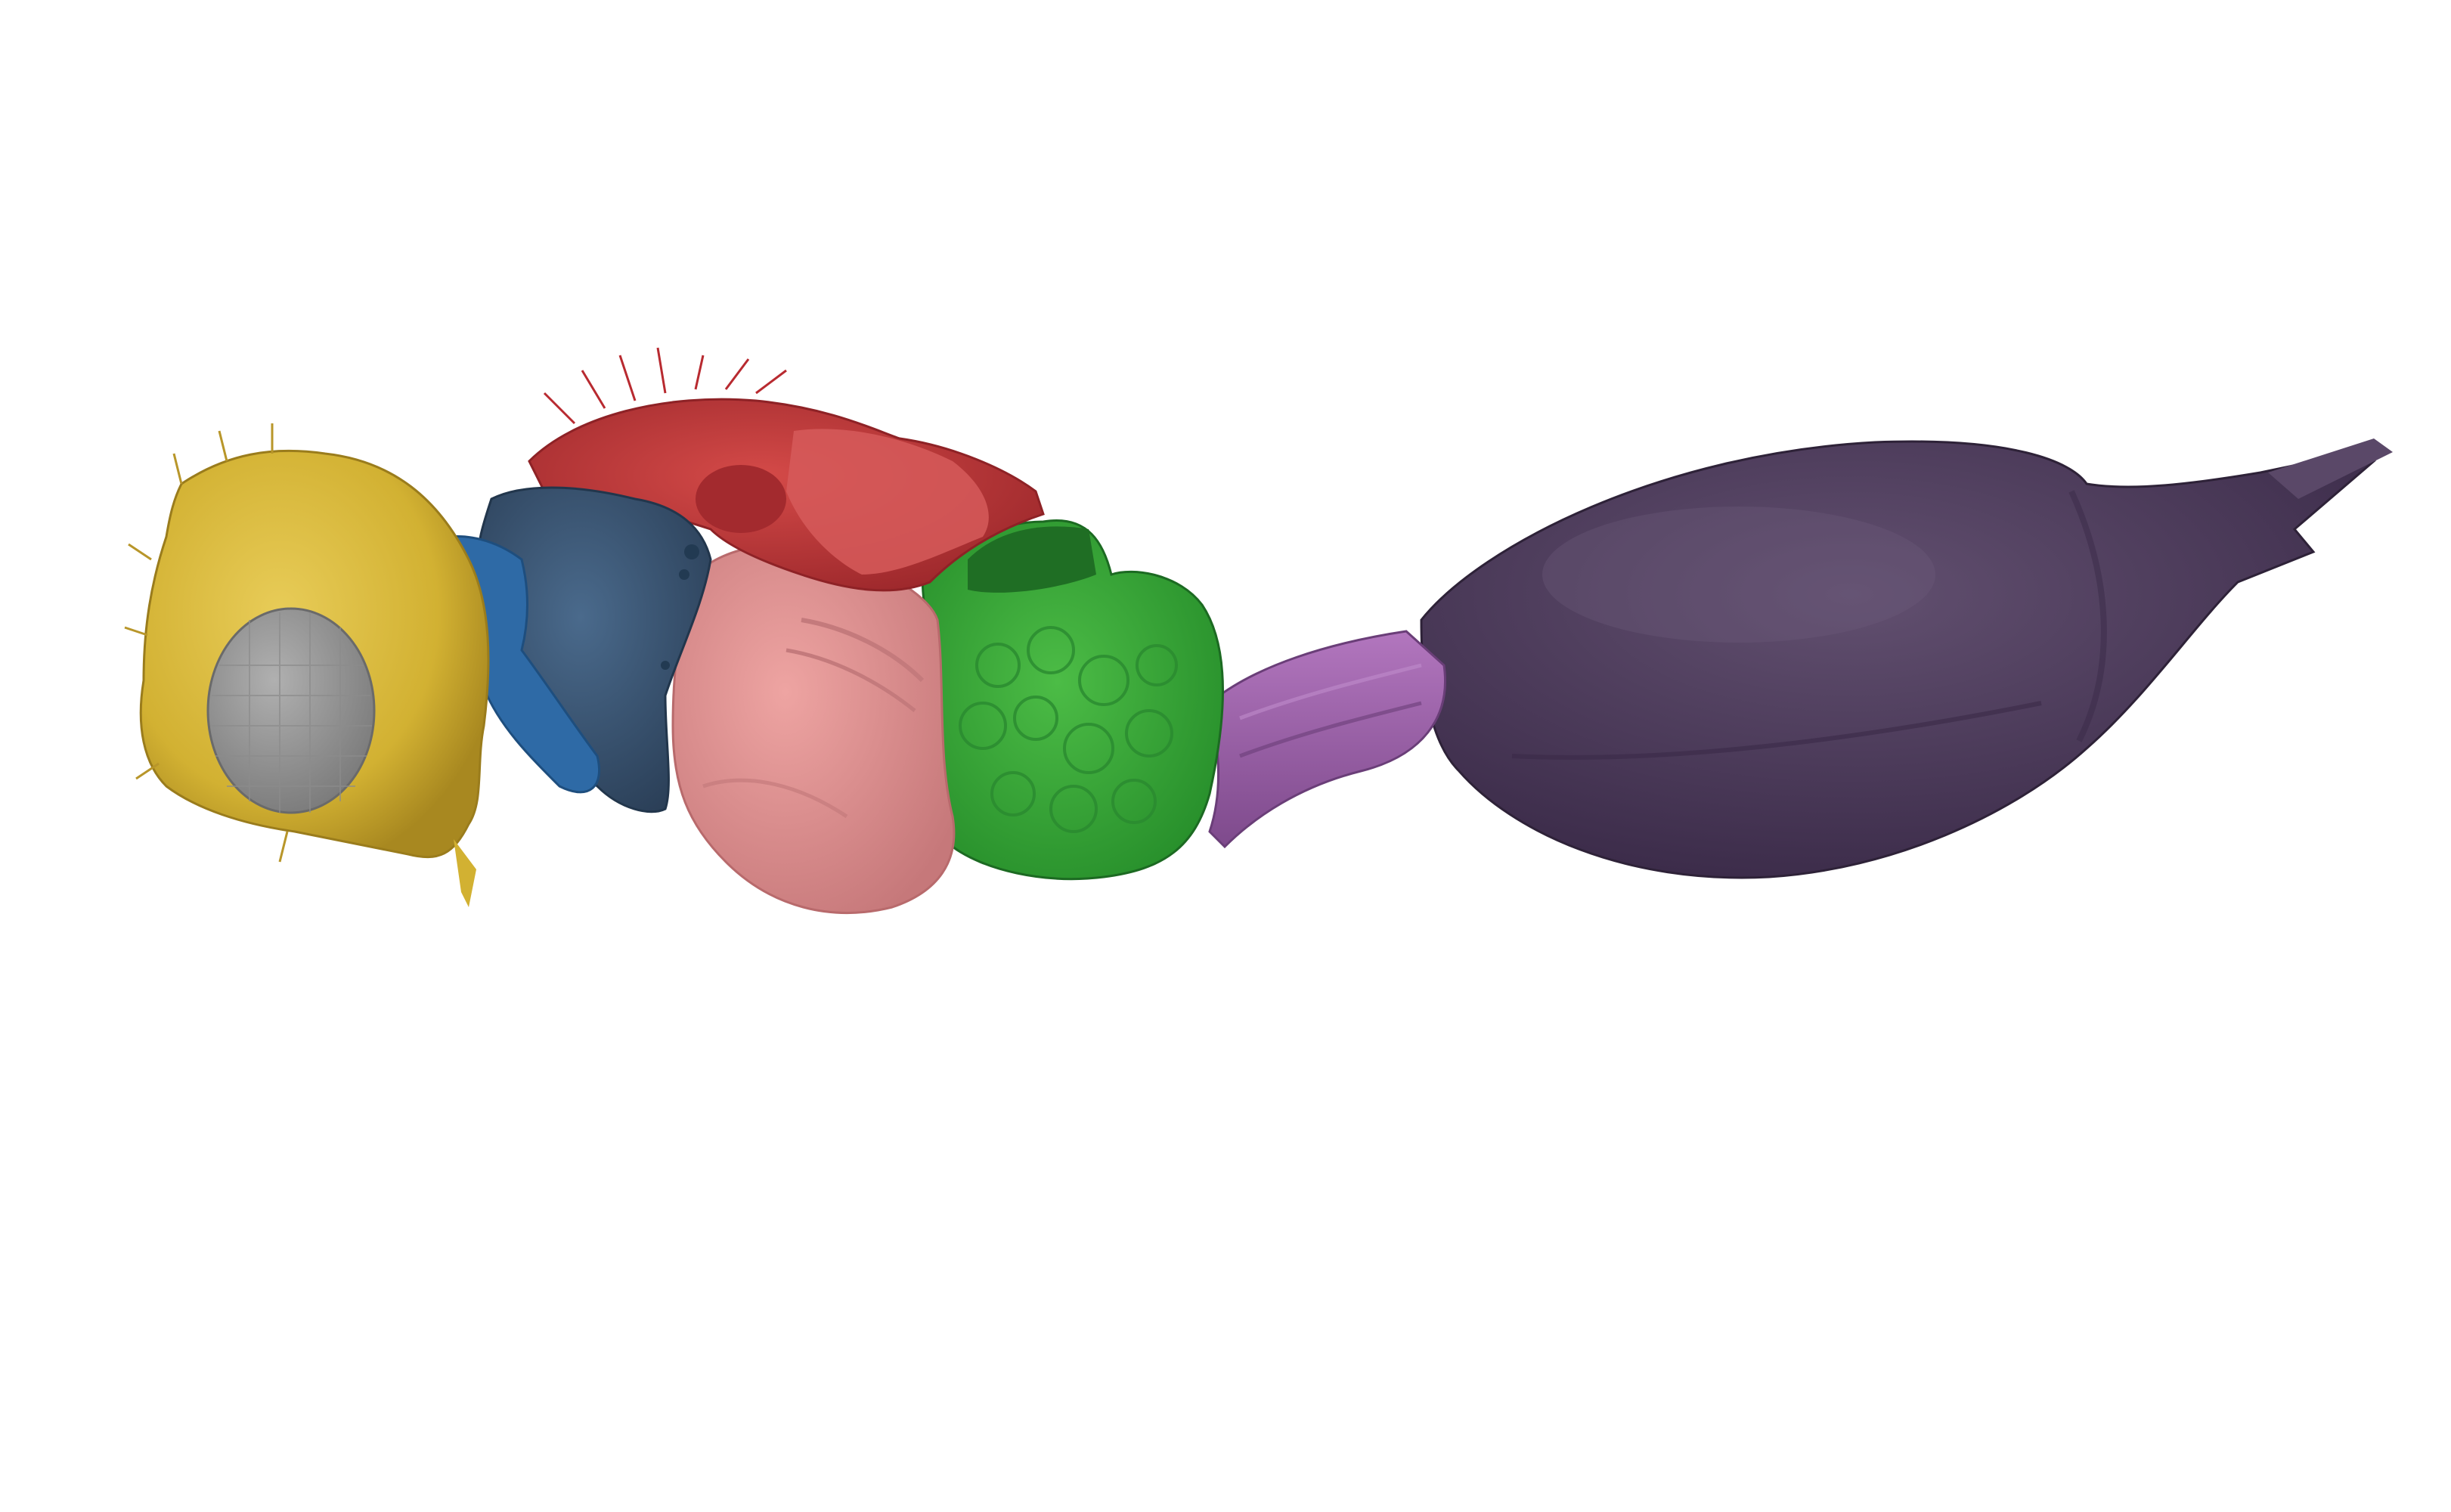 Image resolution: width=2451 pixels, height=1512 pixels. I want to click on mesonotum-segment, so click(786, 469).